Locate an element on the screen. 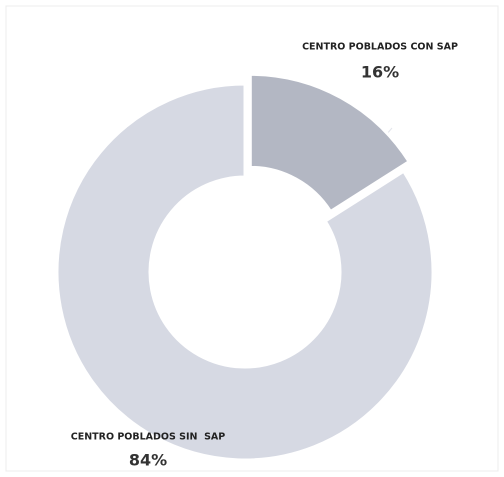 This screenshot has height=477, width=504. slice-value-label: 16% is located at coordinates (380, 72).